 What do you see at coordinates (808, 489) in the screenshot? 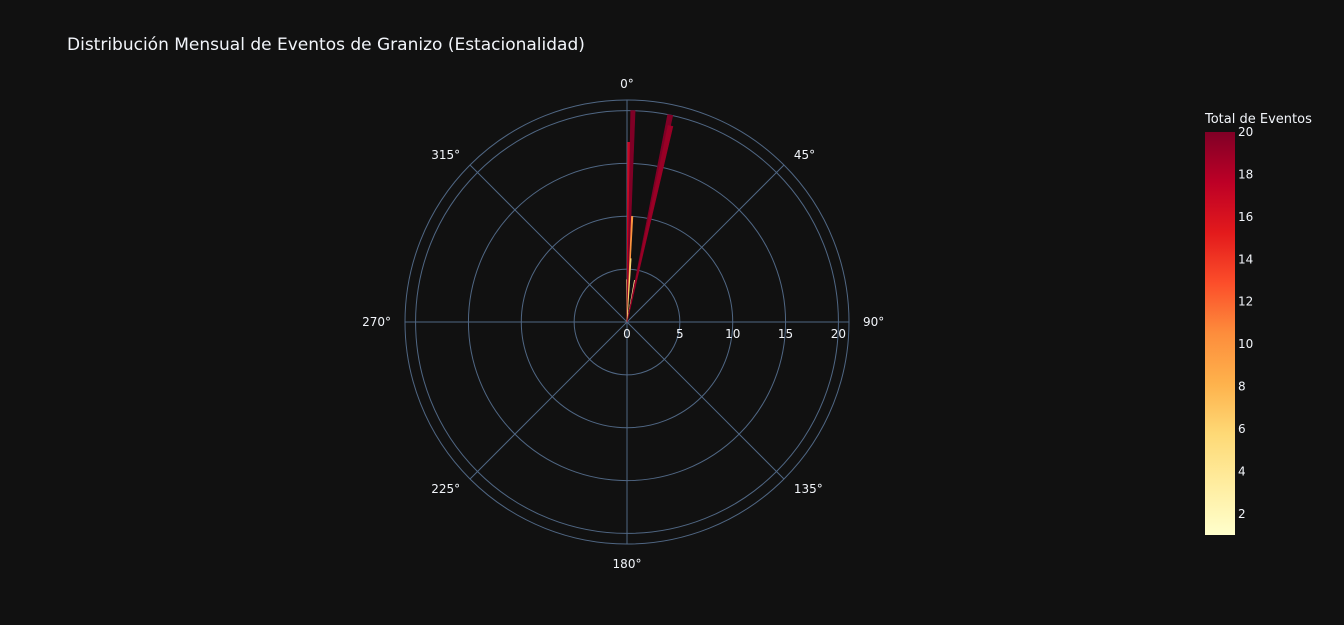
I see `angular-tick-label: 135°` at bounding box center [808, 489].